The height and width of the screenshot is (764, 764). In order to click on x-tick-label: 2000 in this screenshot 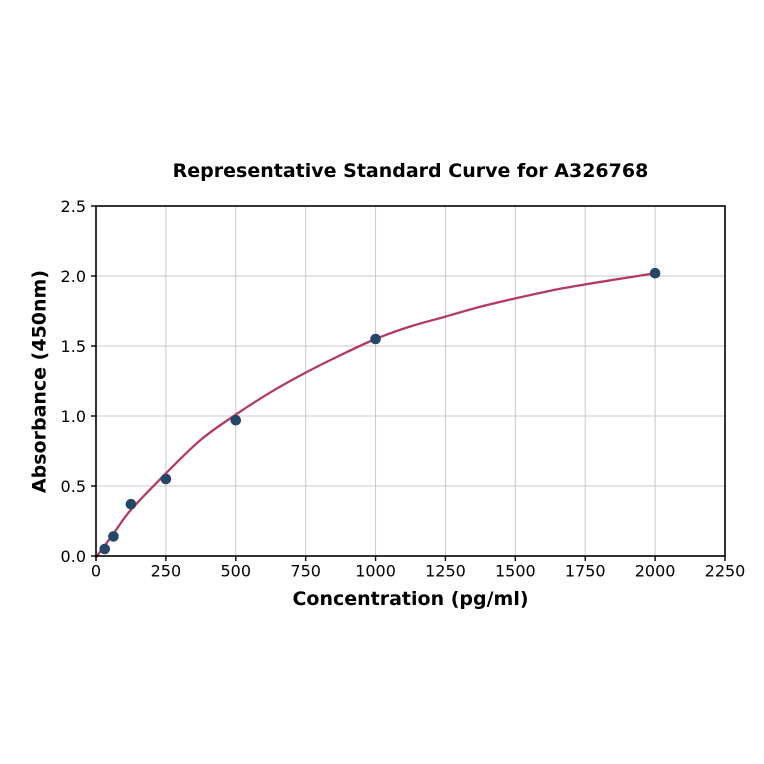, I will do `click(655, 571)`.